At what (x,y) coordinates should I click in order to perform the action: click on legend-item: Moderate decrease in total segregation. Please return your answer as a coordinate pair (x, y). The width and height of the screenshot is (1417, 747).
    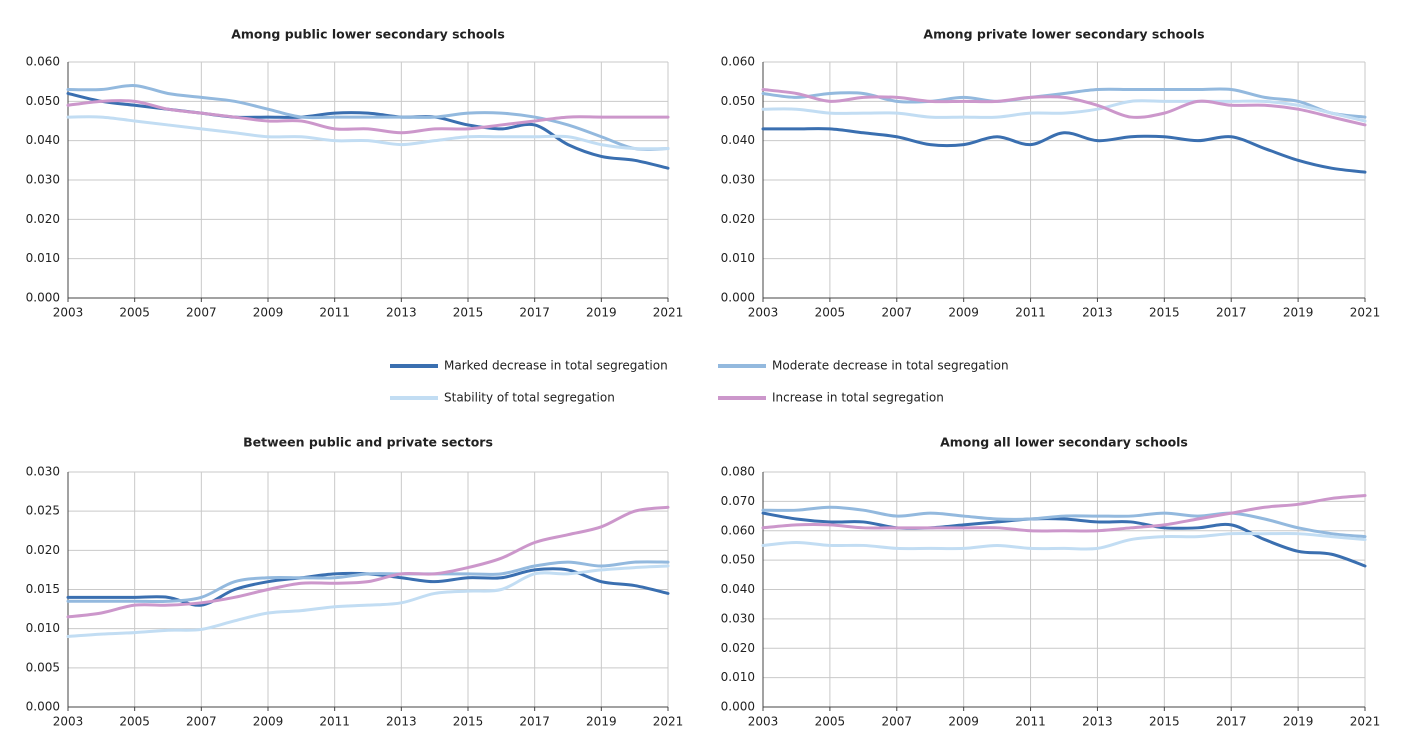
    Looking at the image, I should click on (863, 366).